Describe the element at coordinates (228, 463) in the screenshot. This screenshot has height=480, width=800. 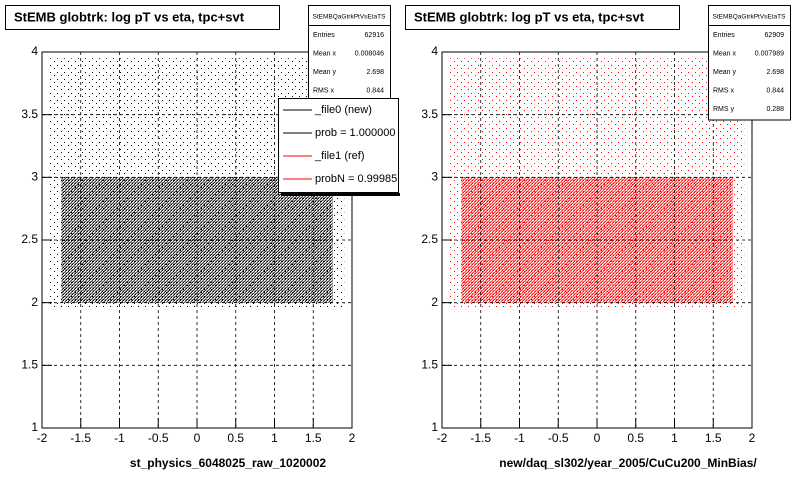
I see `x-axis-label: st_physics_6048025_raw_1020002` at that location.